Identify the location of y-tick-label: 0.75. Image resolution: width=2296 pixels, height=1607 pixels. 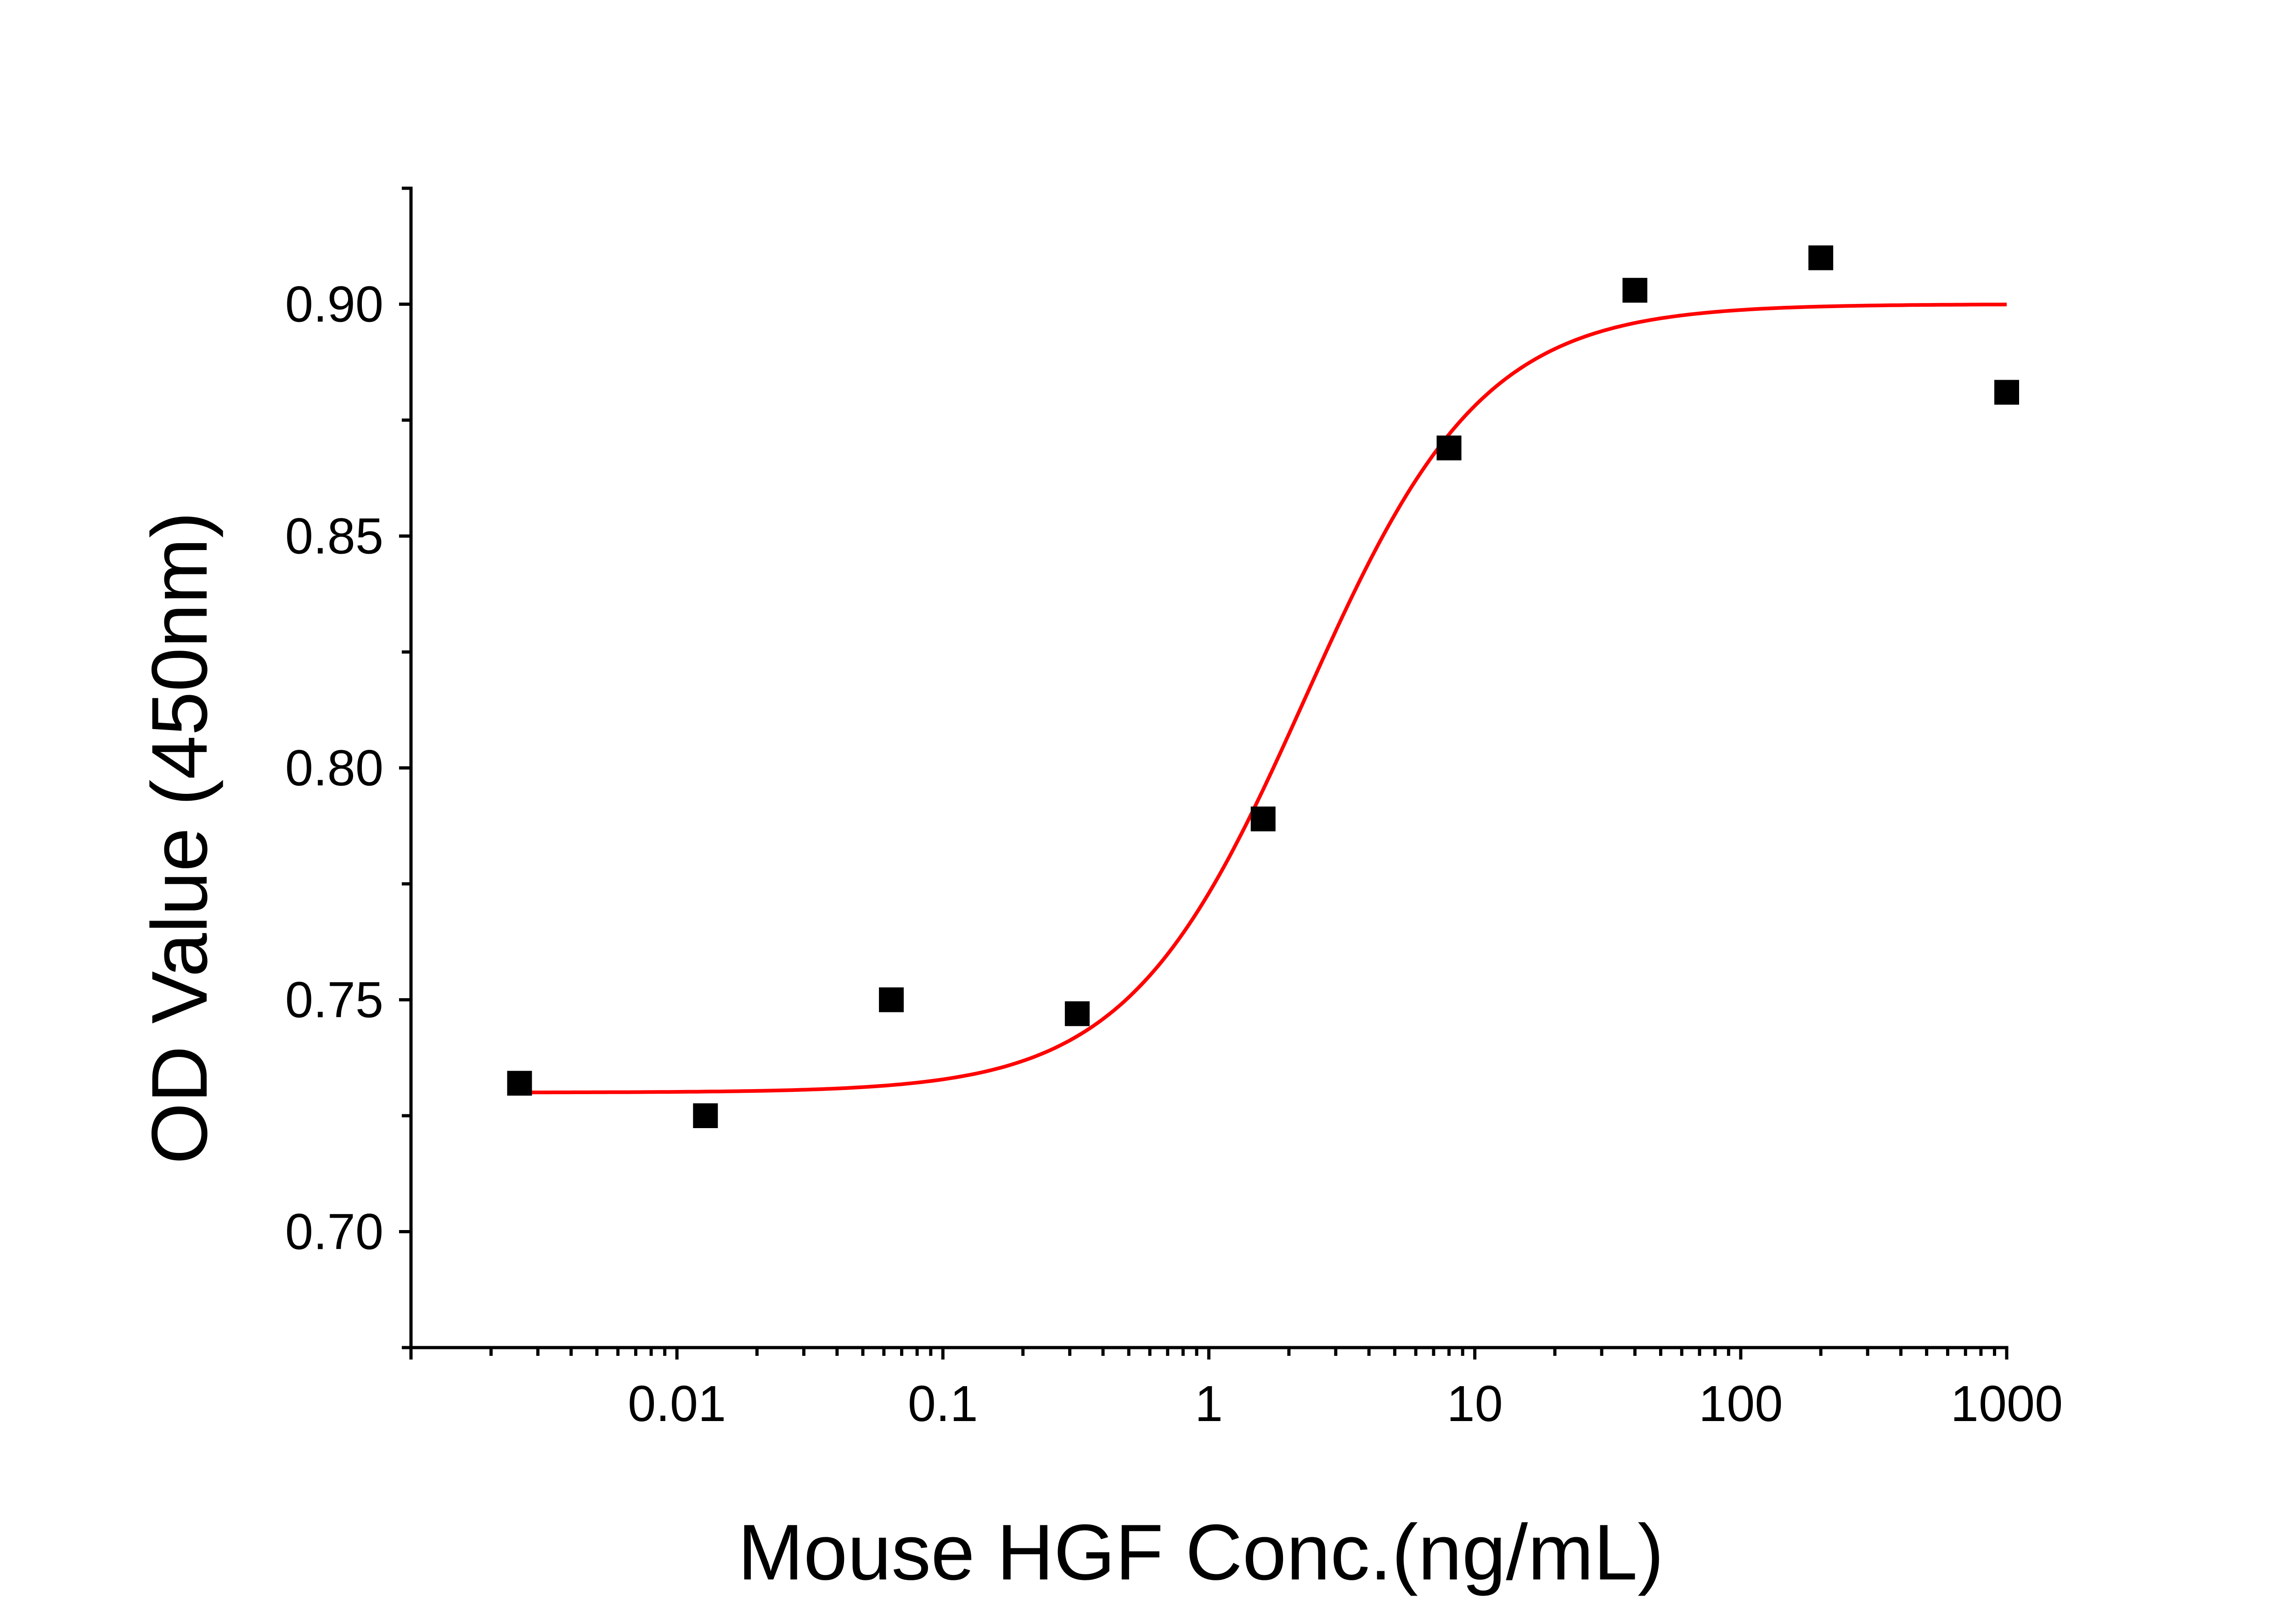
(334, 1000).